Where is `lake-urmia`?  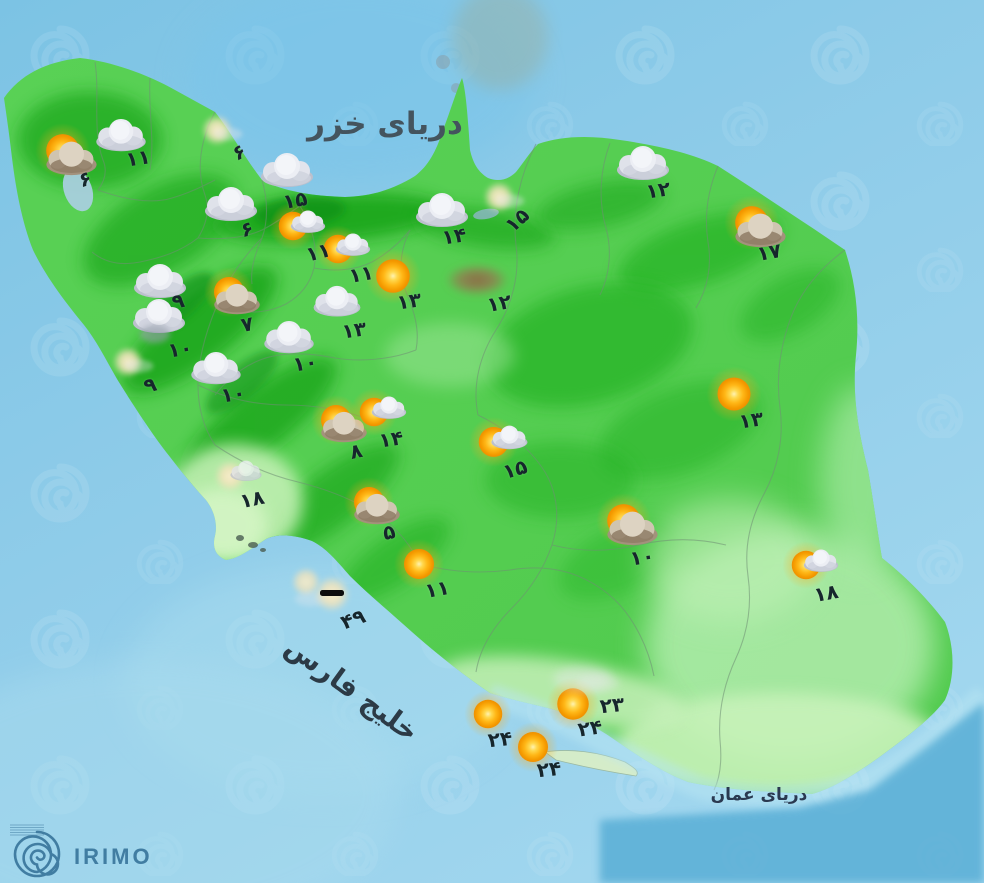
lake-urmia is located at coordinates (78, 190).